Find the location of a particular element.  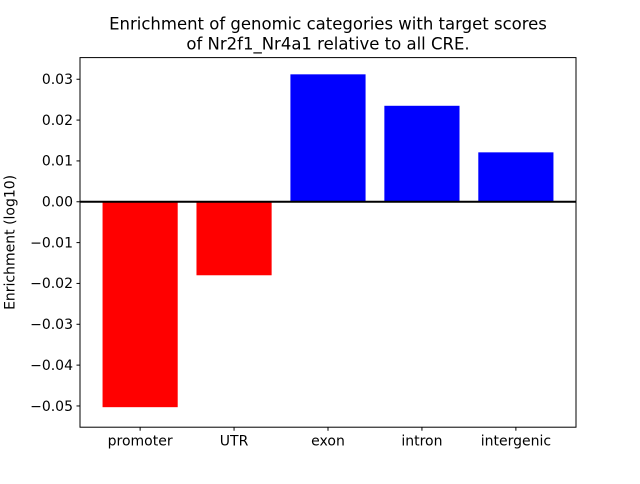

bar-exon is located at coordinates (328, 138).